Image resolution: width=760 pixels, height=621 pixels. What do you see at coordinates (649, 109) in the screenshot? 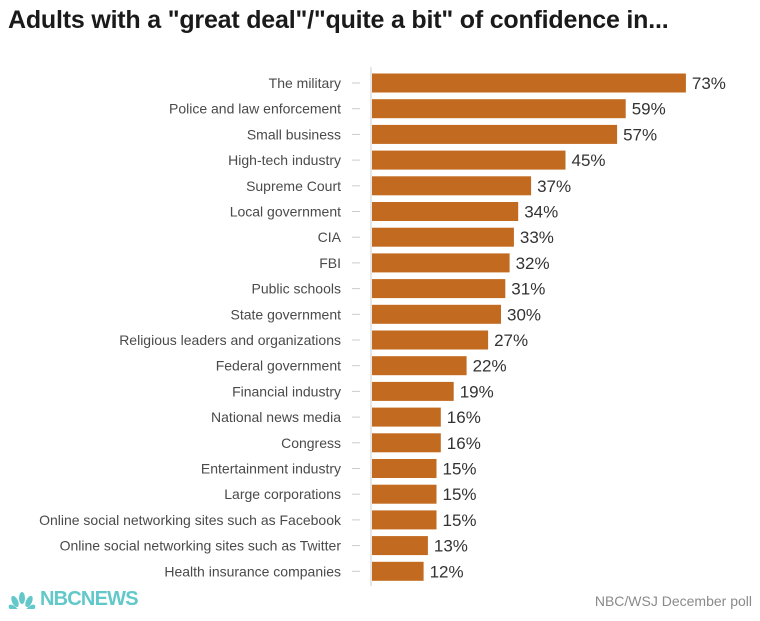
I see `value-label: 59%` at bounding box center [649, 109].